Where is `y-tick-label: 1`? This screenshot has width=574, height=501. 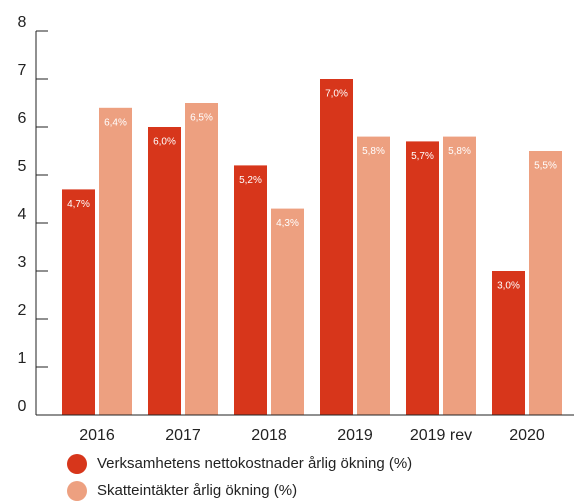
y-tick-label: 1 is located at coordinates (22, 358).